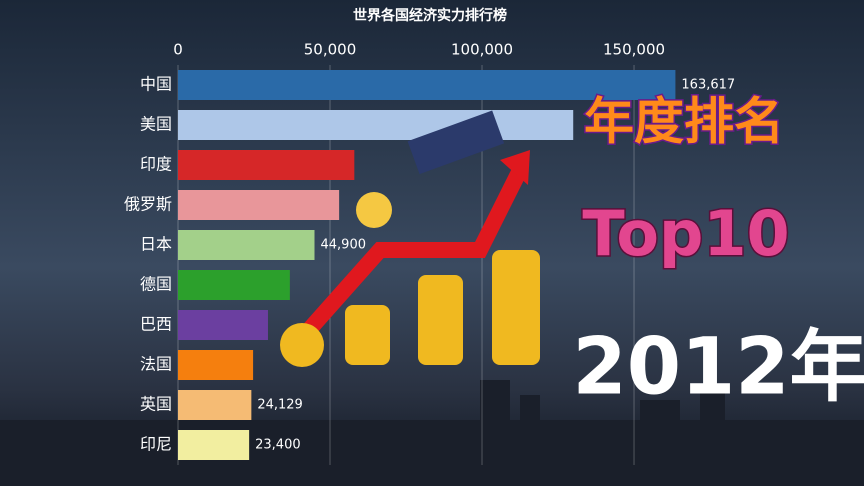  What do you see at coordinates (178, 50) in the screenshot?
I see `x-tick-label: 0` at bounding box center [178, 50].